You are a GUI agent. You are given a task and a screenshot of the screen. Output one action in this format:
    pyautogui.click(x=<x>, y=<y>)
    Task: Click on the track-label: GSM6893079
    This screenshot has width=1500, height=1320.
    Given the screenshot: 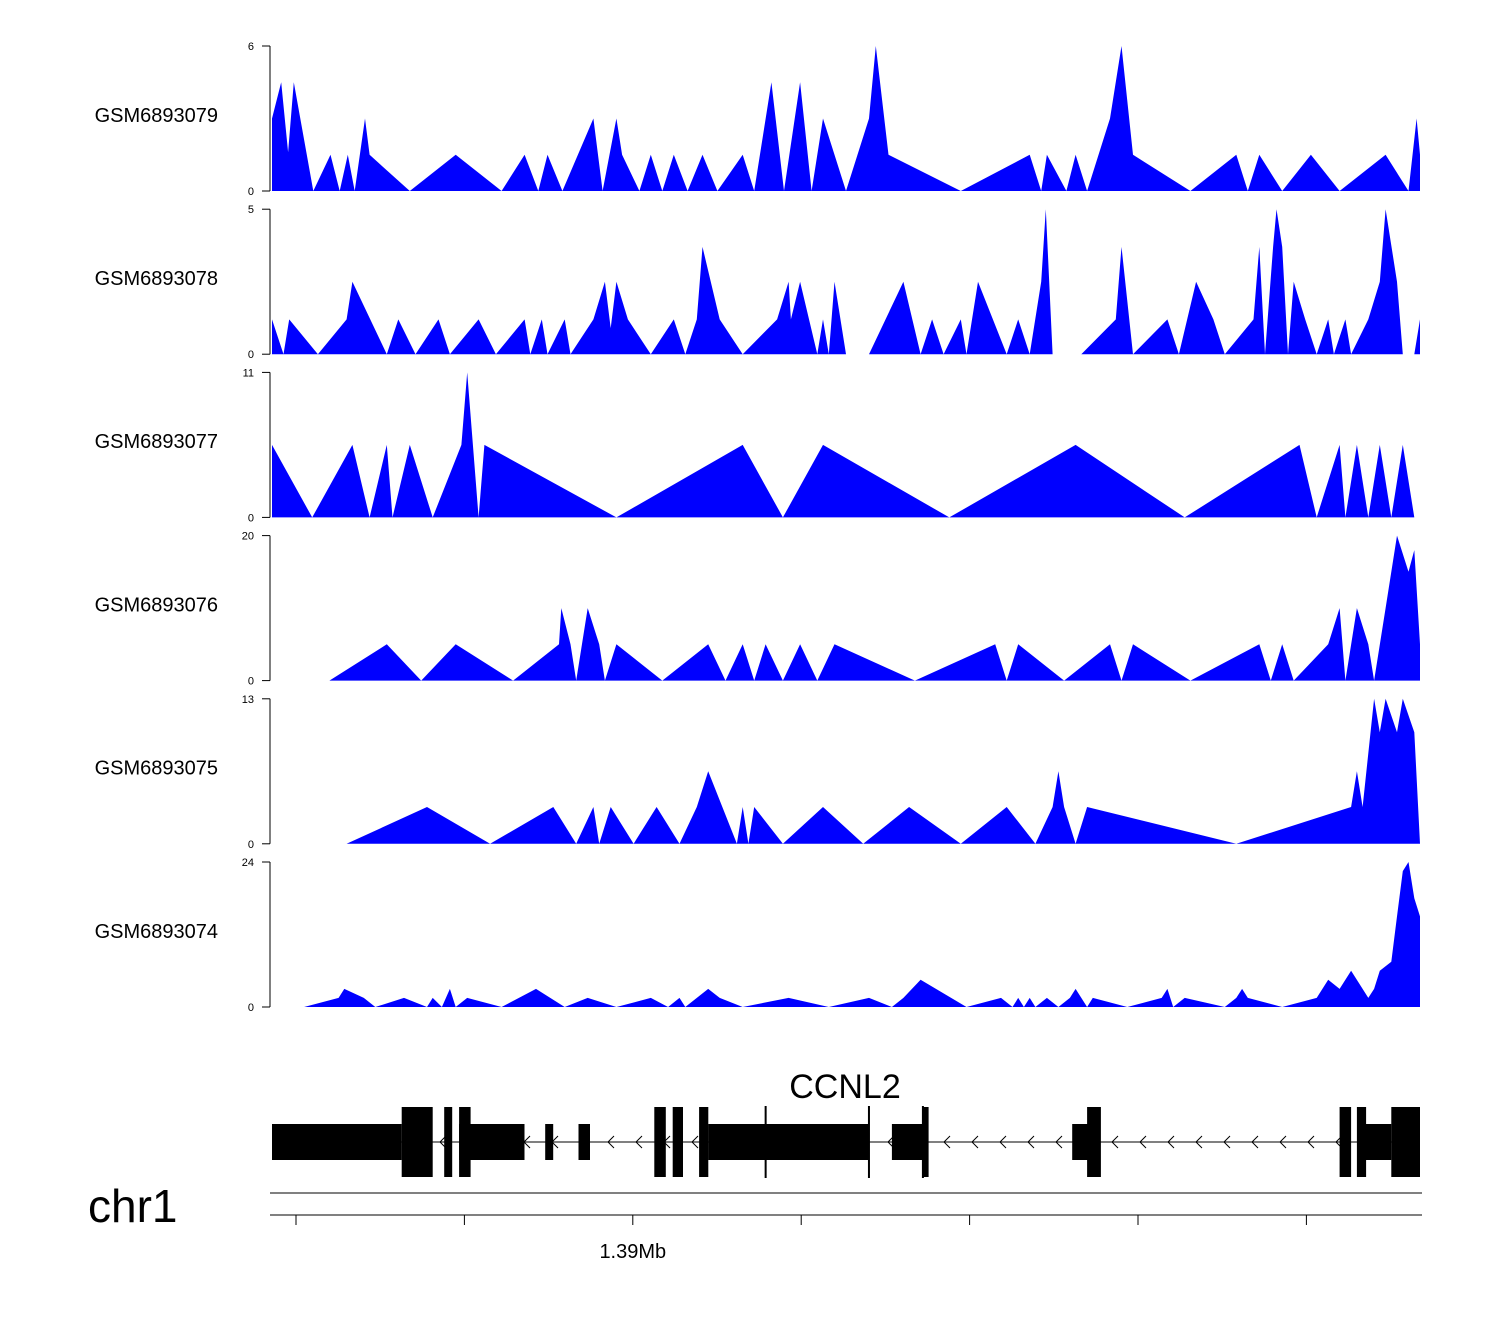 What is the action you would take?
    pyautogui.click(x=156, y=116)
    